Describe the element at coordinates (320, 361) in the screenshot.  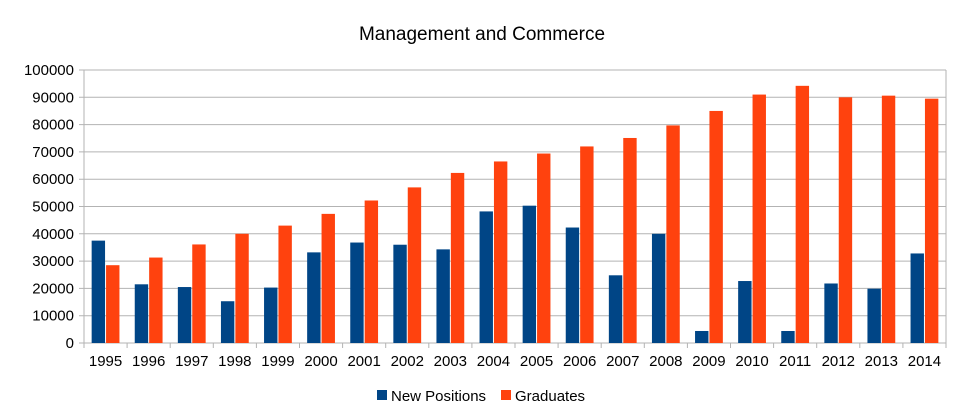
I see `x-tick-label: 2000` at that location.